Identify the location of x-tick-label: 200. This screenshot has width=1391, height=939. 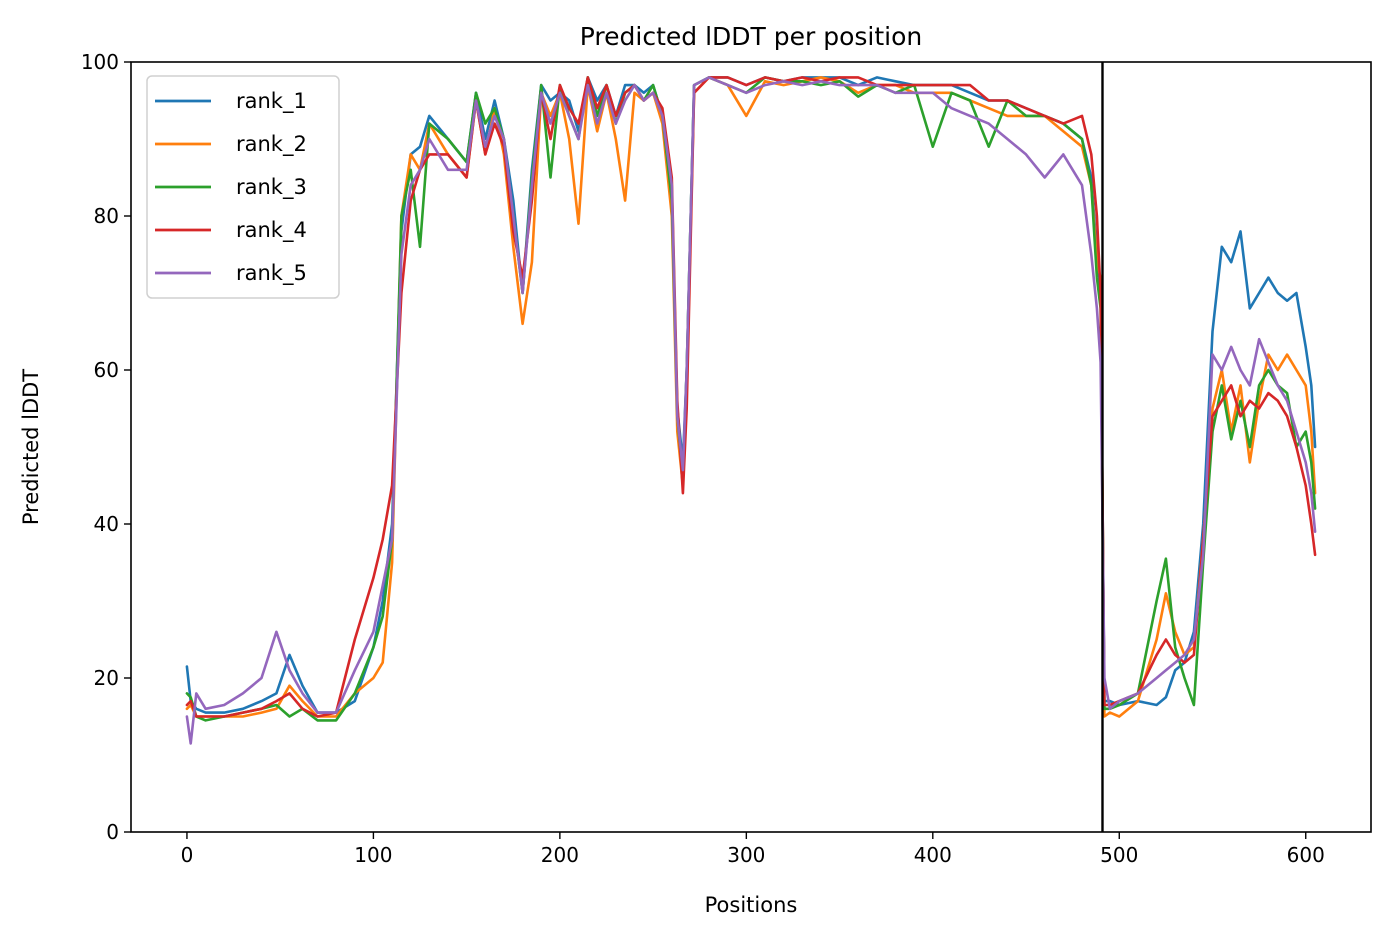
(560, 855).